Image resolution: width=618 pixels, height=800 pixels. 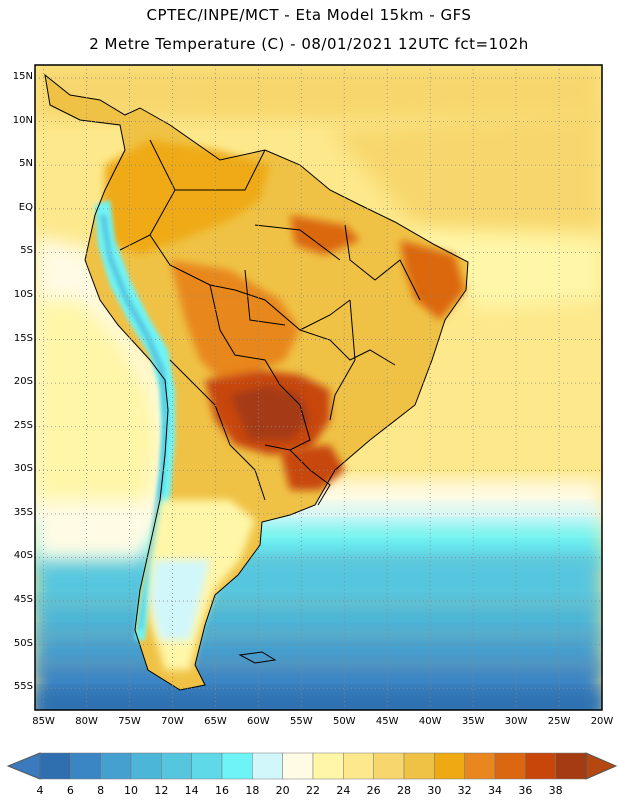 What do you see at coordinates (22, 120) in the screenshot?
I see `lat-label: 10N` at bounding box center [22, 120].